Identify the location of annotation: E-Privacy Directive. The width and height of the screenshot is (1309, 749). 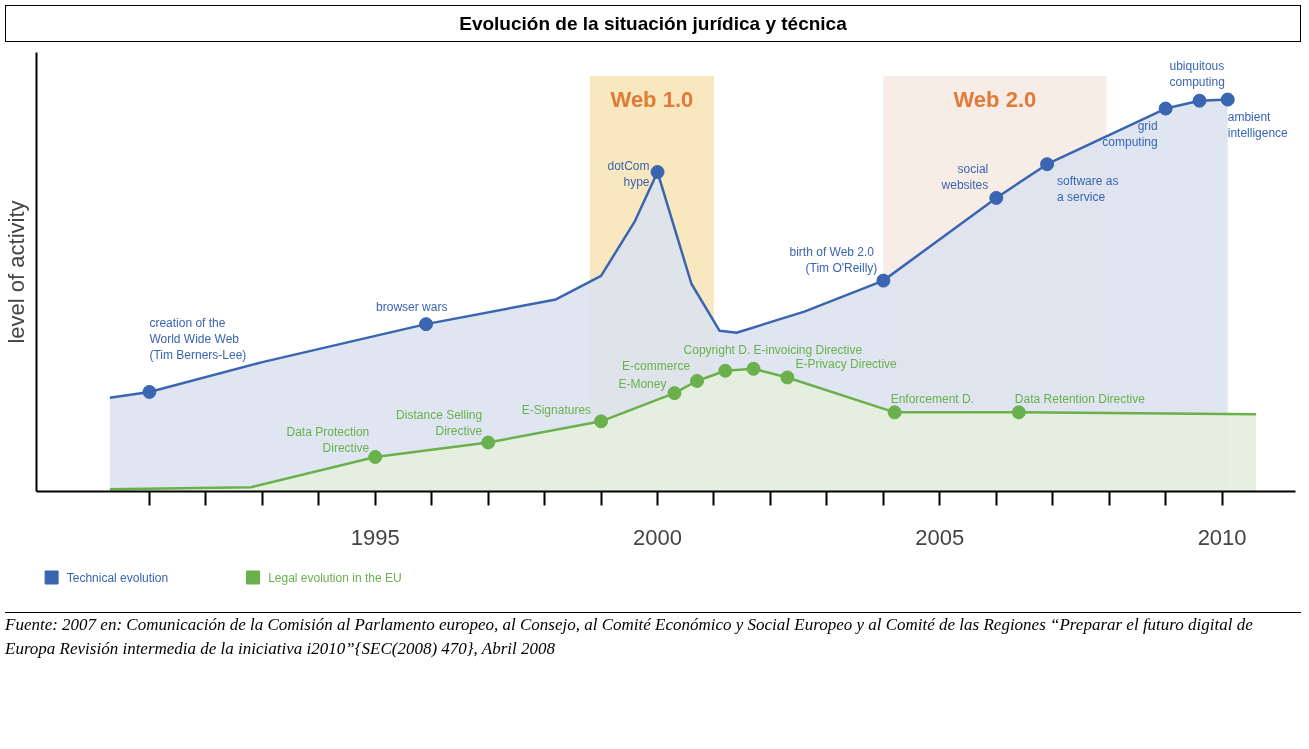
(846, 364).